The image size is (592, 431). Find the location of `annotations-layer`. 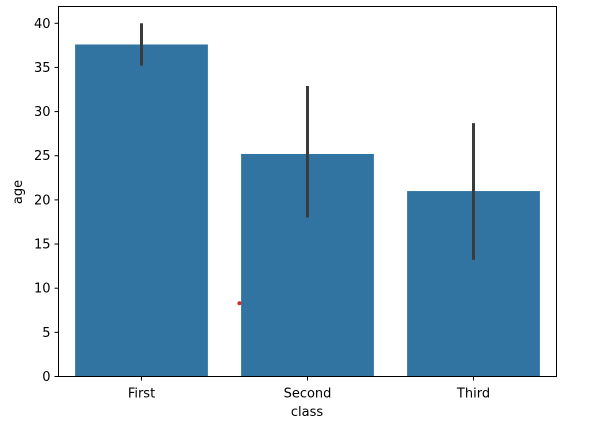

annotations-layer is located at coordinates (239, 303).